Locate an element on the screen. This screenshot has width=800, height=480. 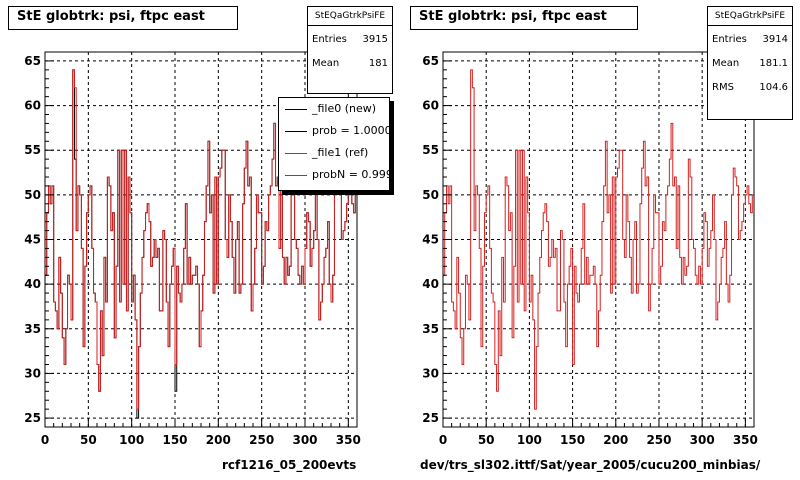
right-ytick-label: 50 is located at coordinates (430, 195).